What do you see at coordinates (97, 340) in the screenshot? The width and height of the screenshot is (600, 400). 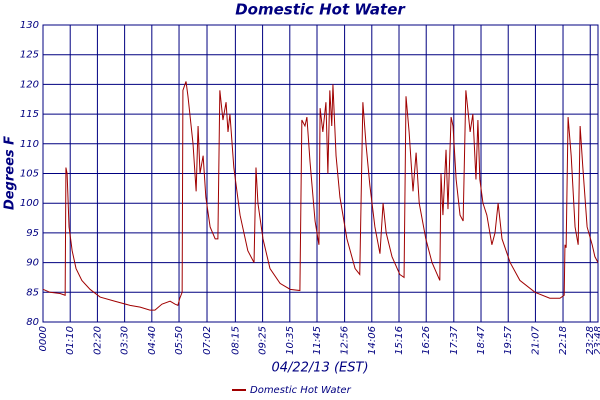 I see `x-tick-label: 02:20` at bounding box center [97, 340].